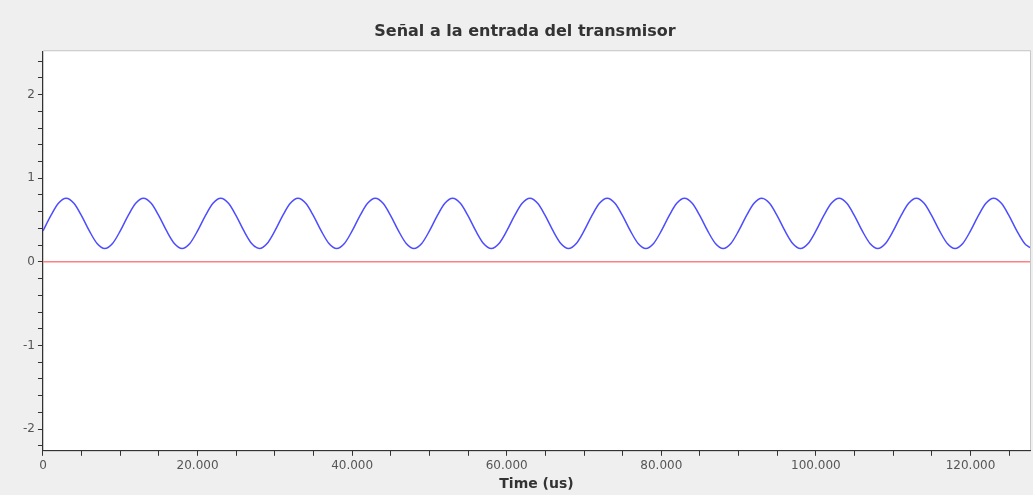  Describe the element at coordinates (31, 177) in the screenshot. I see `y-tick-label: 1` at that location.